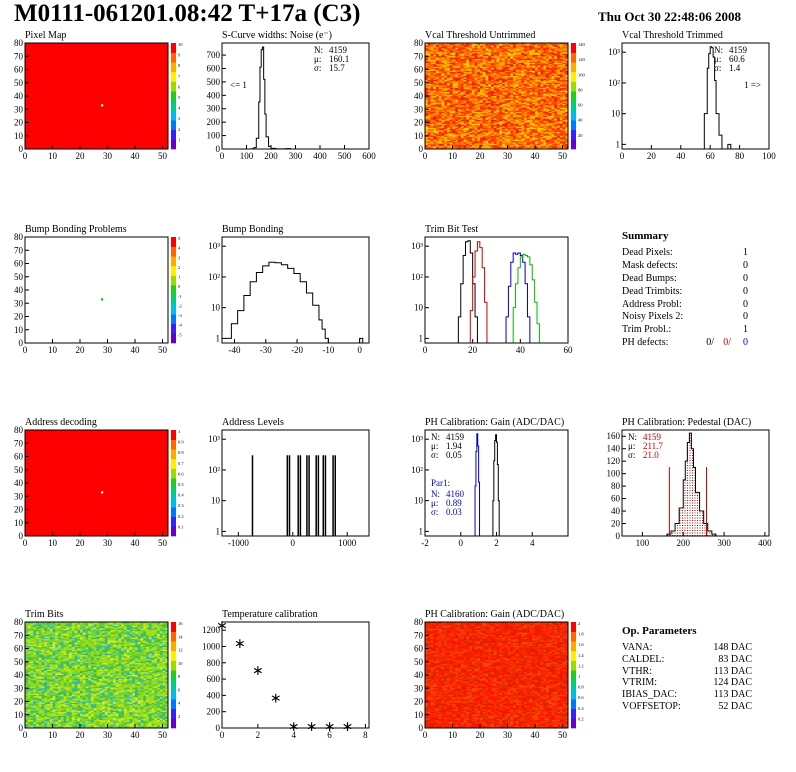 The height and width of the screenshot is (772, 796). What do you see at coordinates (53, 350) in the screenshot?
I see `x-tick-label: 10` at bounding box center [53, 350].